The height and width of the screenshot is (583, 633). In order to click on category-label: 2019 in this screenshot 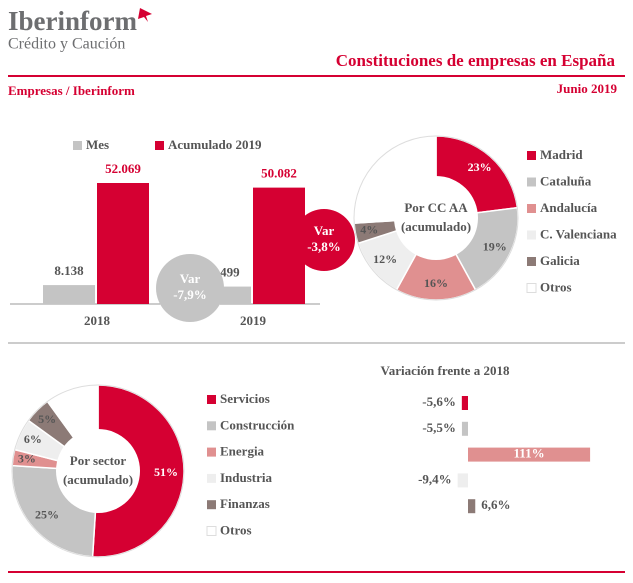, I will do `click(253, 320)`.